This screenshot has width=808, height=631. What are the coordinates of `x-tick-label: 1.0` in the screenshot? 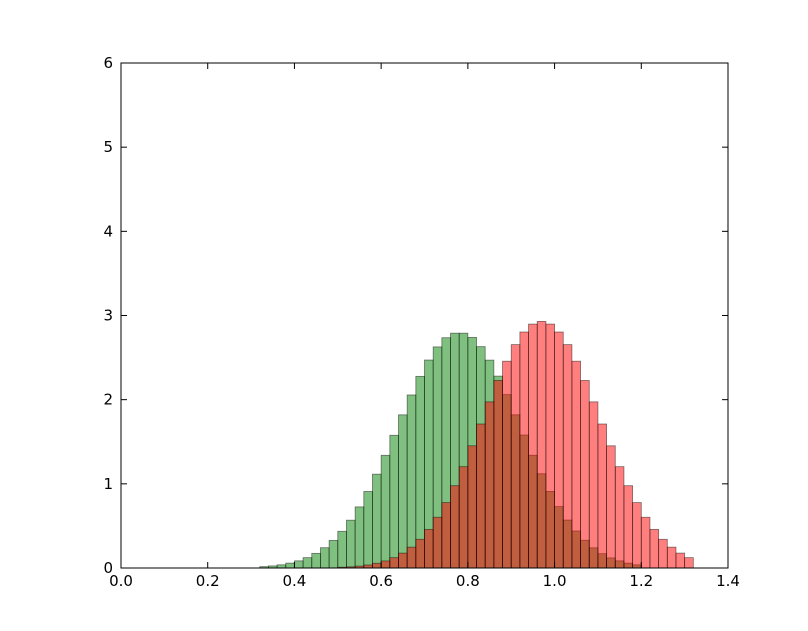 It's located at (555, 581).